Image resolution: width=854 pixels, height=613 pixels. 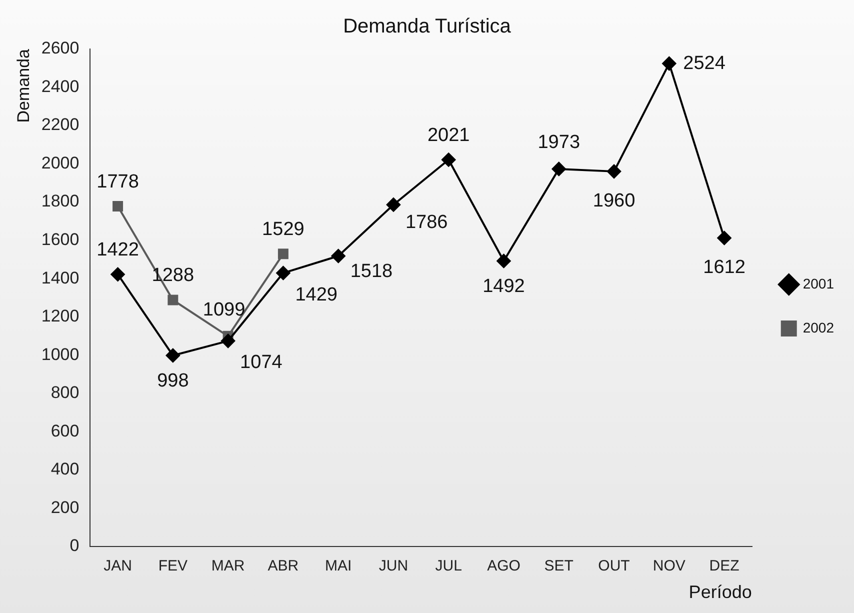 What do you see at coordinates (704, 63) in the screenshot?
I see `data-label: 2524` at bounding box center [704, 63].